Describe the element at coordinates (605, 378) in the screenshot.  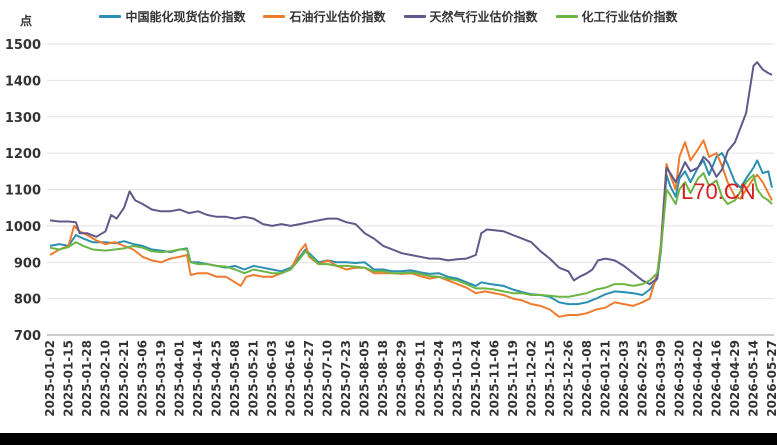
I see `x-tick-label: 2026-01-21` at that location.